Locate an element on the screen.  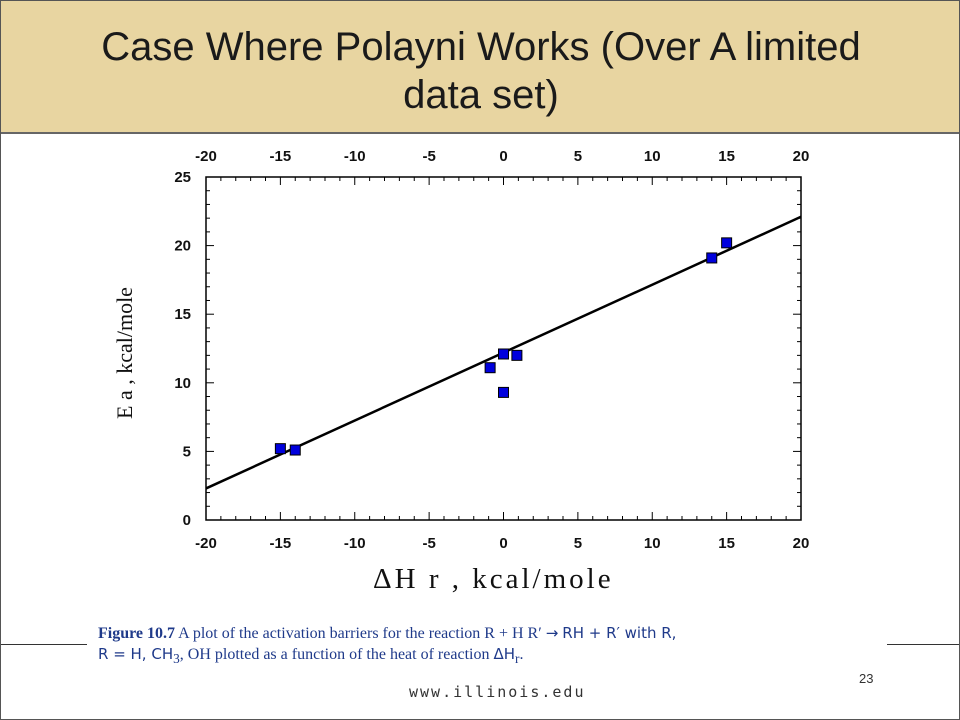
caption-sub-3: 3 is located at coordinates (176, 659).